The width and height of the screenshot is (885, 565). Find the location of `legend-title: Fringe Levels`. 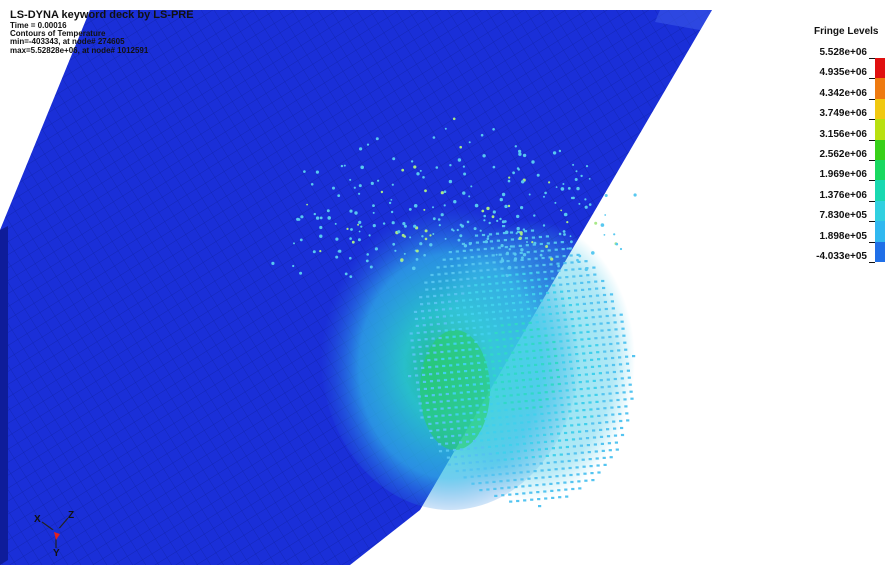

legend-title: Fringe Levels is located at coordinates (846, 31).